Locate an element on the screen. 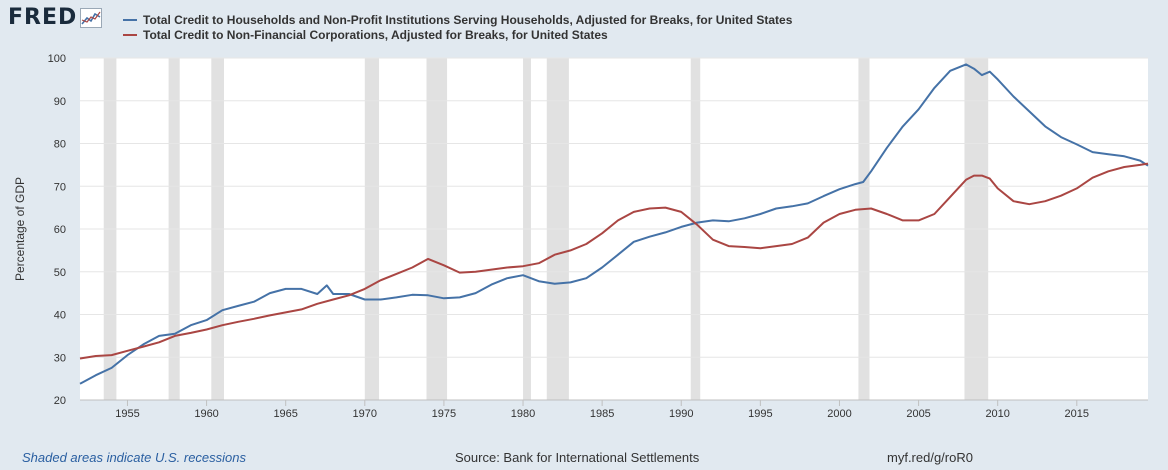 The image size is (1168, 470). legend-swatch-households is located at coordinates (130, 19).